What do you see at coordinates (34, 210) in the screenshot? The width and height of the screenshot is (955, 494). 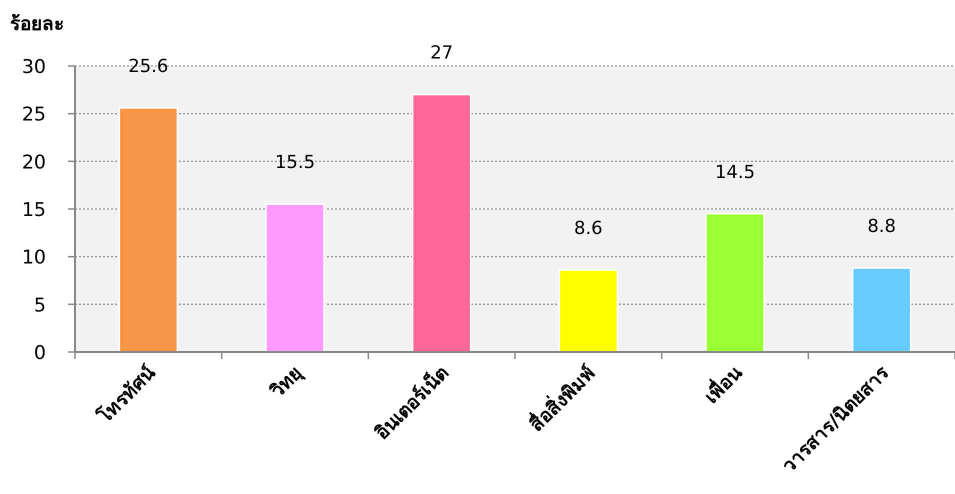 I see `y-tick-label: 15` at bounding box center [34, 210].